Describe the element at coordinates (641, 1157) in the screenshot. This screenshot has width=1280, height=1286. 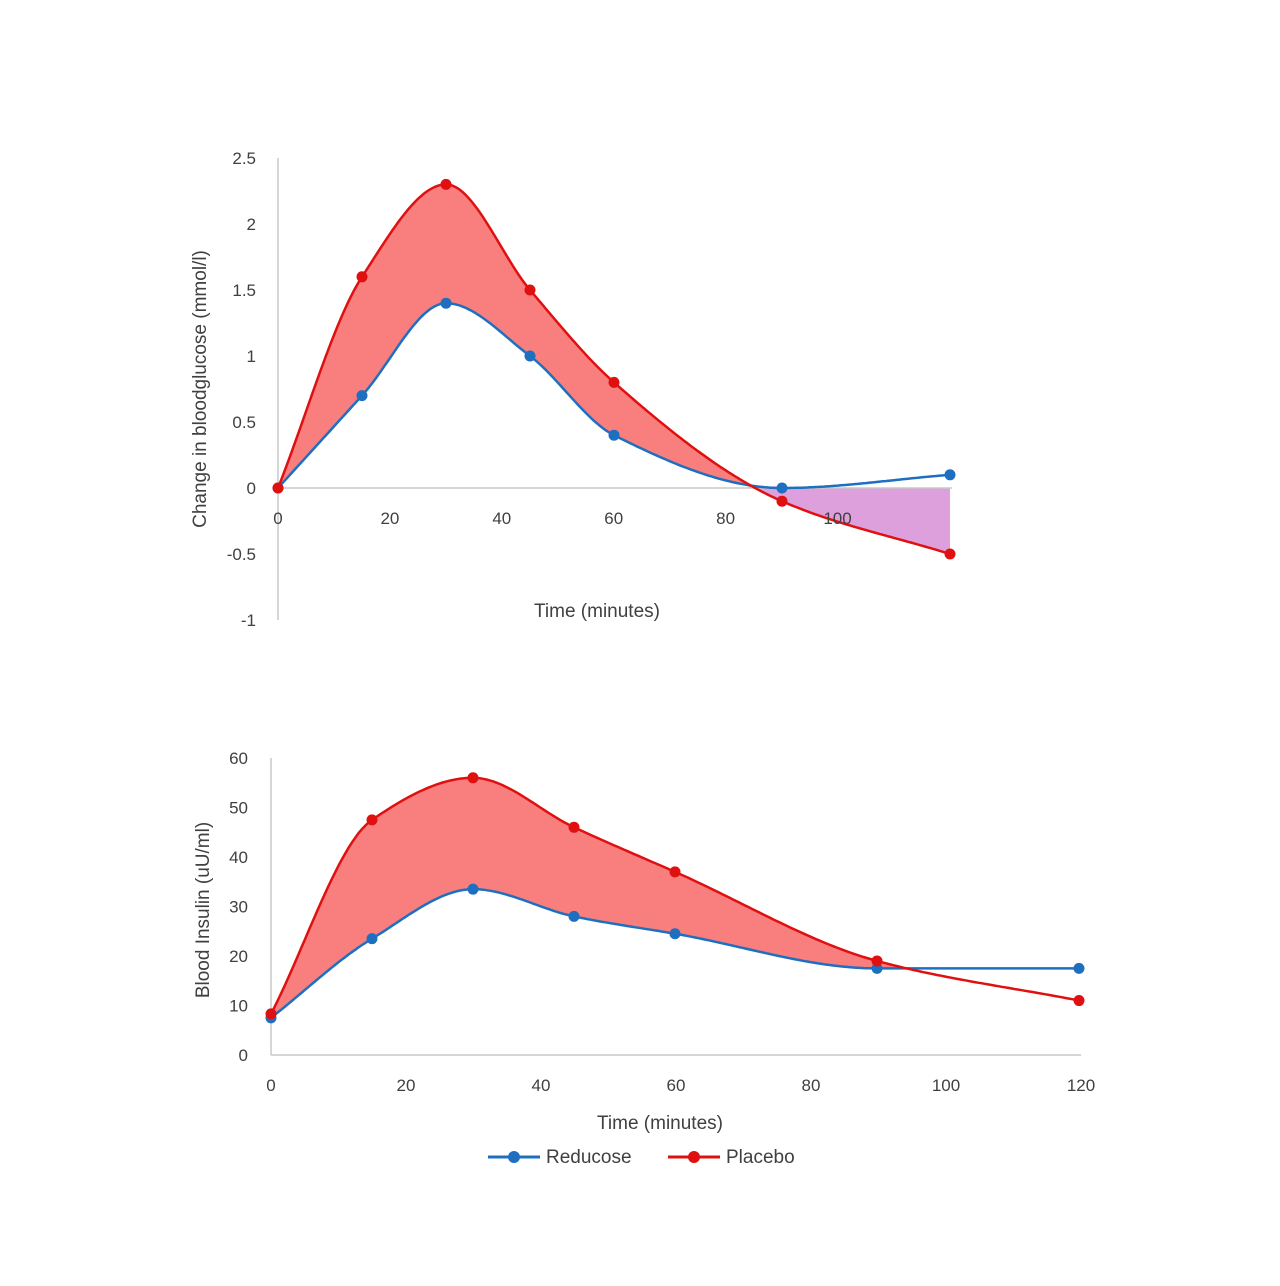
I see `legend: Reducose Placebo` at that location.